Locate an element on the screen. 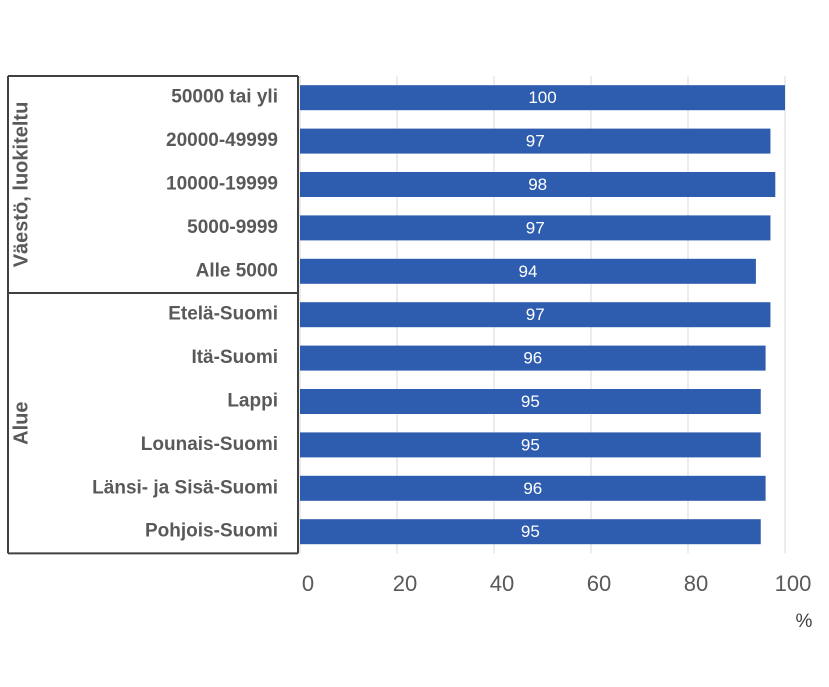  x-tick-label: 60 is located at coordinates (599, 583).